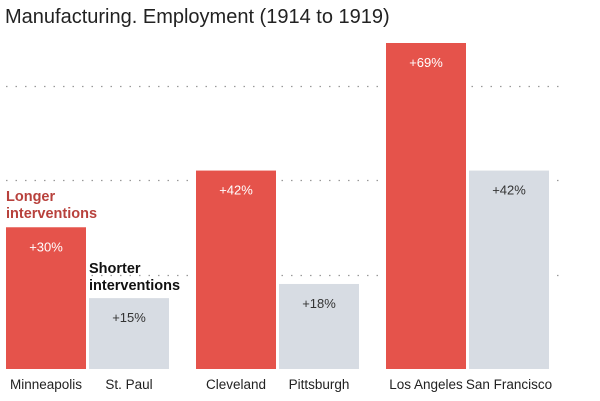 This screenshot has width=600, height=401. What do you see at coordinates (129, 333) in the screenshot?
I see `bar-st-paul` at bounding box center [129, 333].